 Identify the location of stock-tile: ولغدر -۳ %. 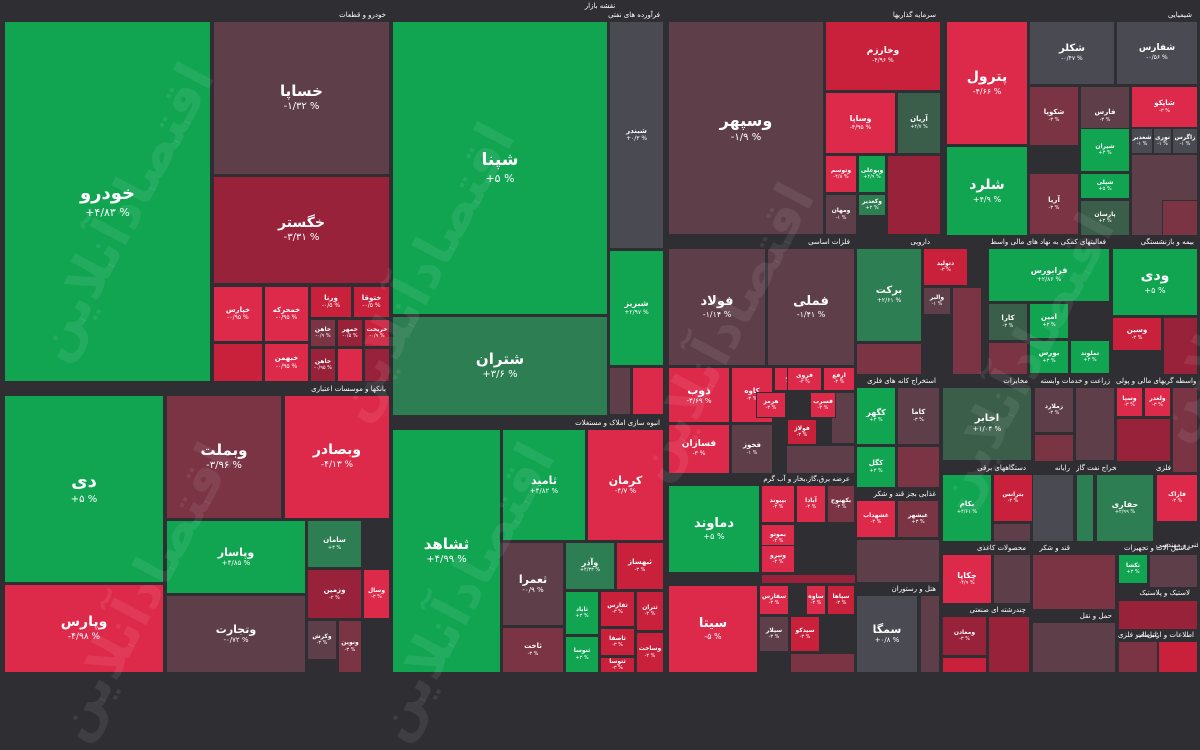
(1157, 402).